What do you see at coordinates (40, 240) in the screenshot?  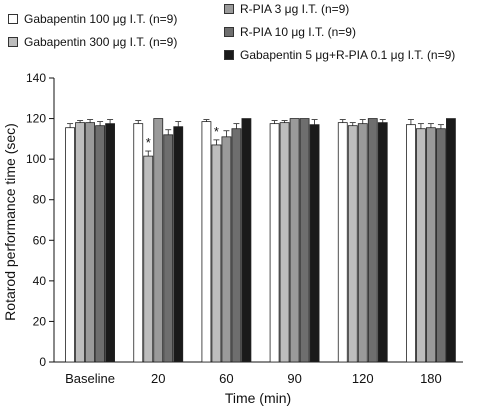 I see `y-tick-label: 60` at bounding box center [40, 240].